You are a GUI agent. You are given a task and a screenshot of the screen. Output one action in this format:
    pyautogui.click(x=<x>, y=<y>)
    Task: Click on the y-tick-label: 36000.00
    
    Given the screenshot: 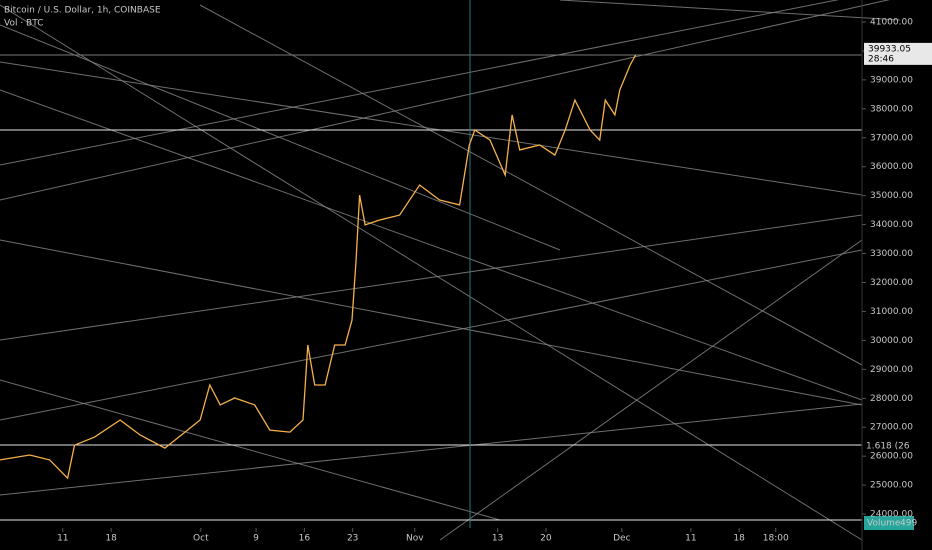 What is the action you would take?
    pyautogui.click(x=891, y=167)
    